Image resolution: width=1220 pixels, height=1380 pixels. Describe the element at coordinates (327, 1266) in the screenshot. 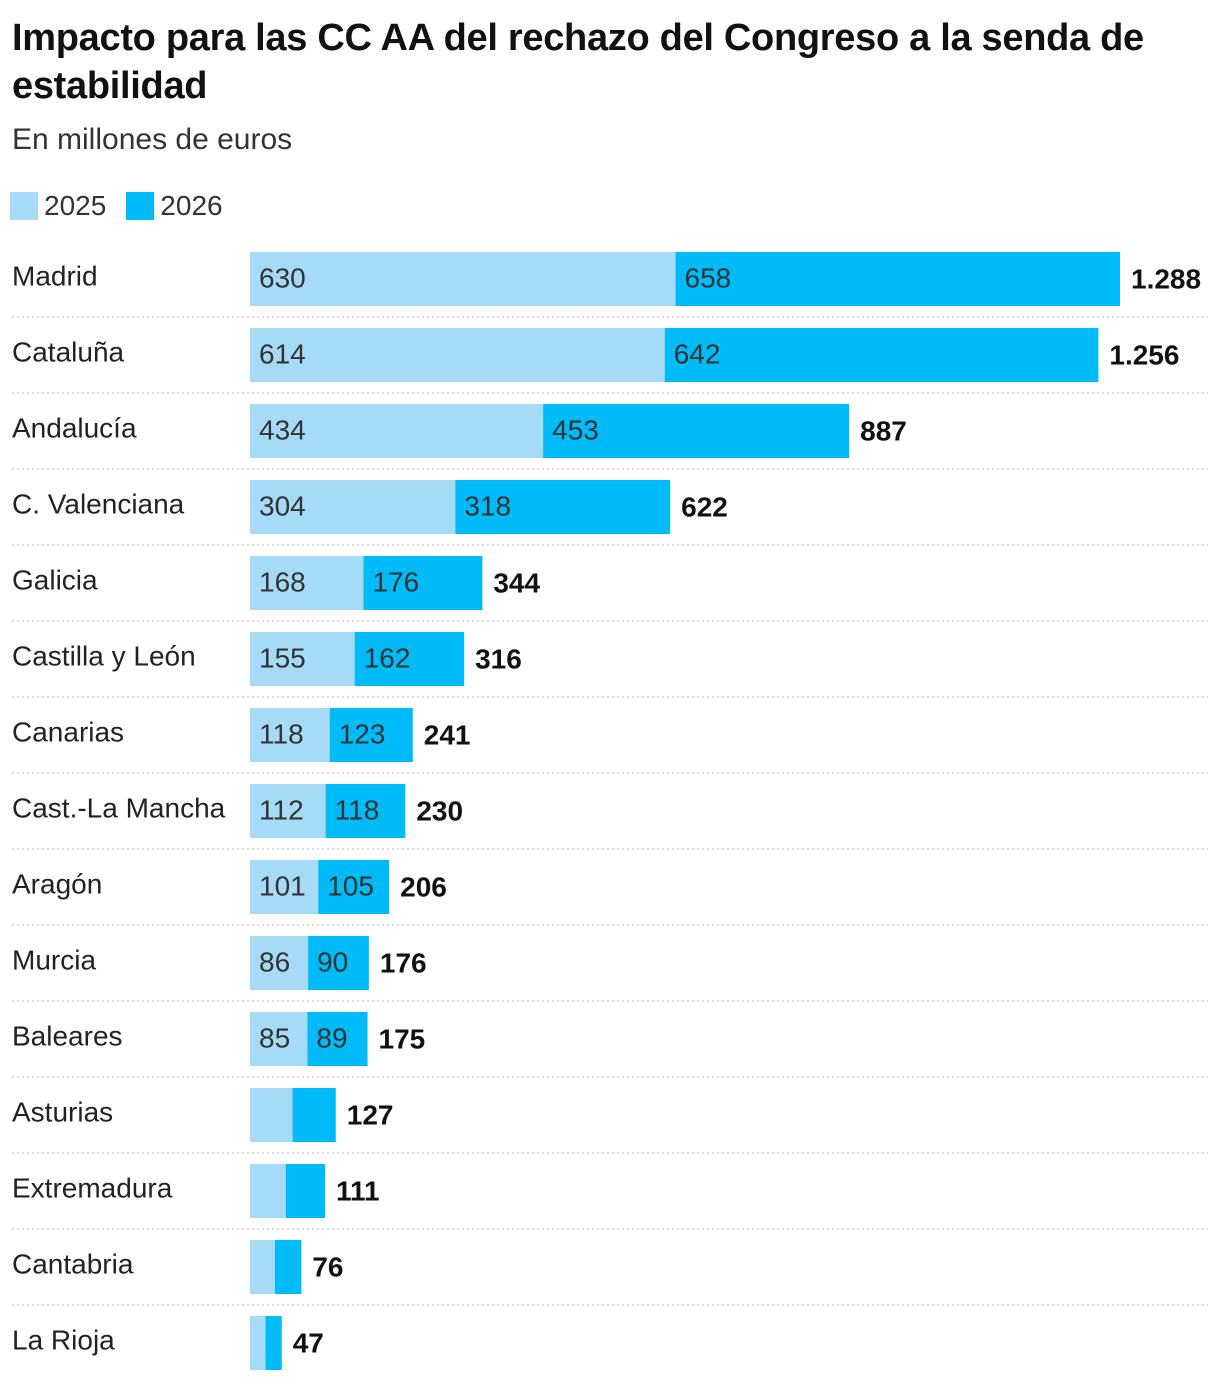

I see `total-label: 76` at that location.